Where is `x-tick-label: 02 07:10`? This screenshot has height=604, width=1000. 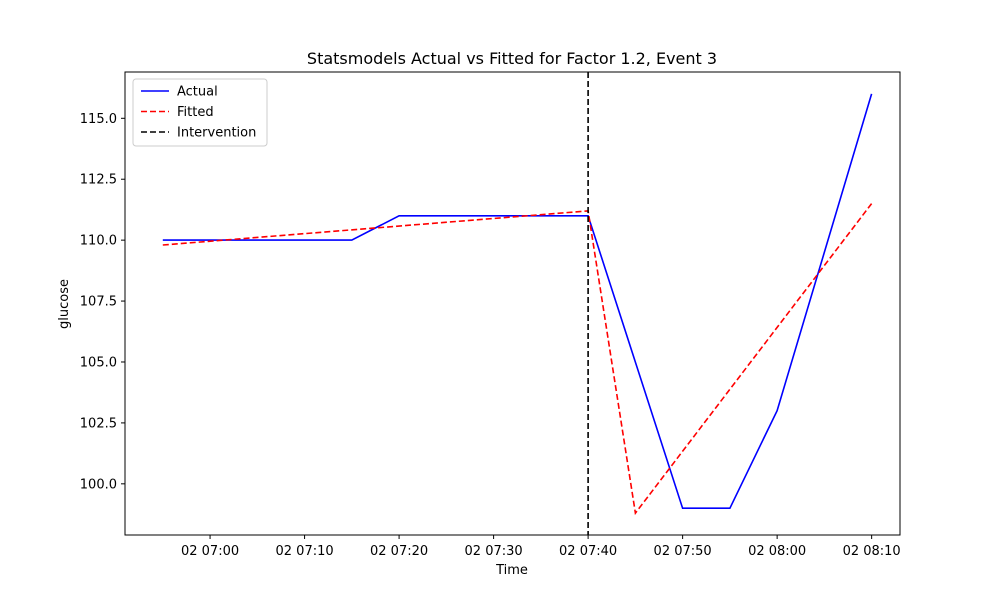 x-tick-label: 02 07:10 is located at coordinates (305, 551).